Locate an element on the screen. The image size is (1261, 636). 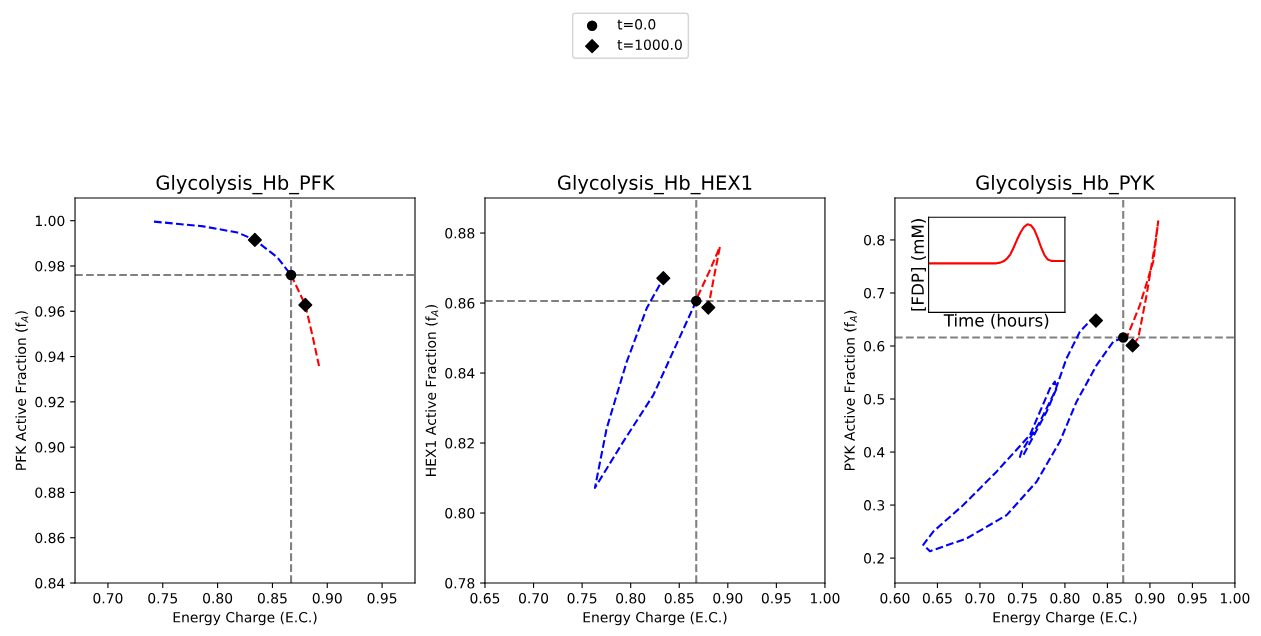
y-tick-label: 0.7 is located at coordinates (874, 293).